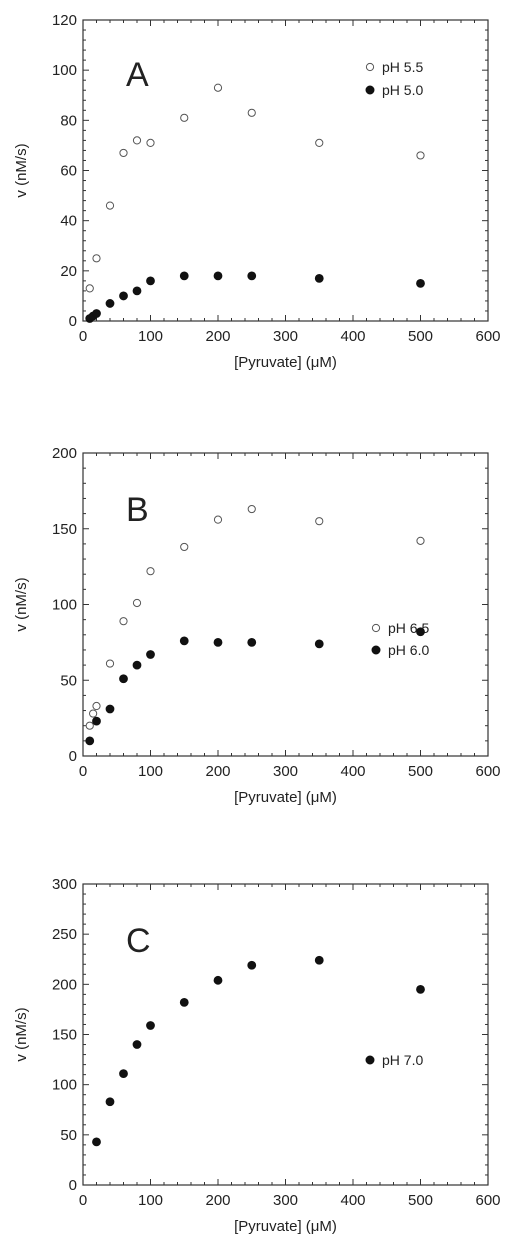 The width and height of the screenshot is (522, 1257). What do you see at coordinates (68, 120) in the screenshot?
I see `y-tick-label: 80` at bounding box center [68, 120].